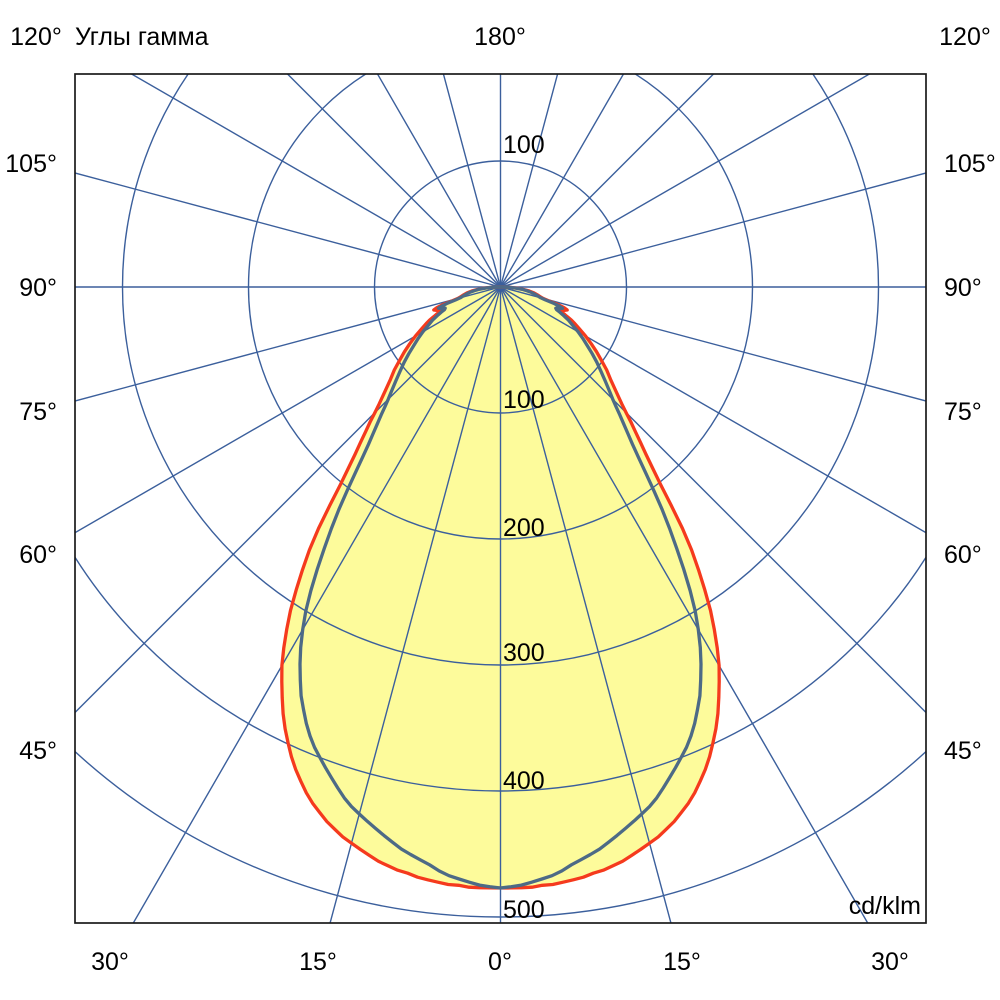  Describe the element at coordinates (36, 37) in the screenshot. I see `gamma-label-0-120deg: 120°` at that location.